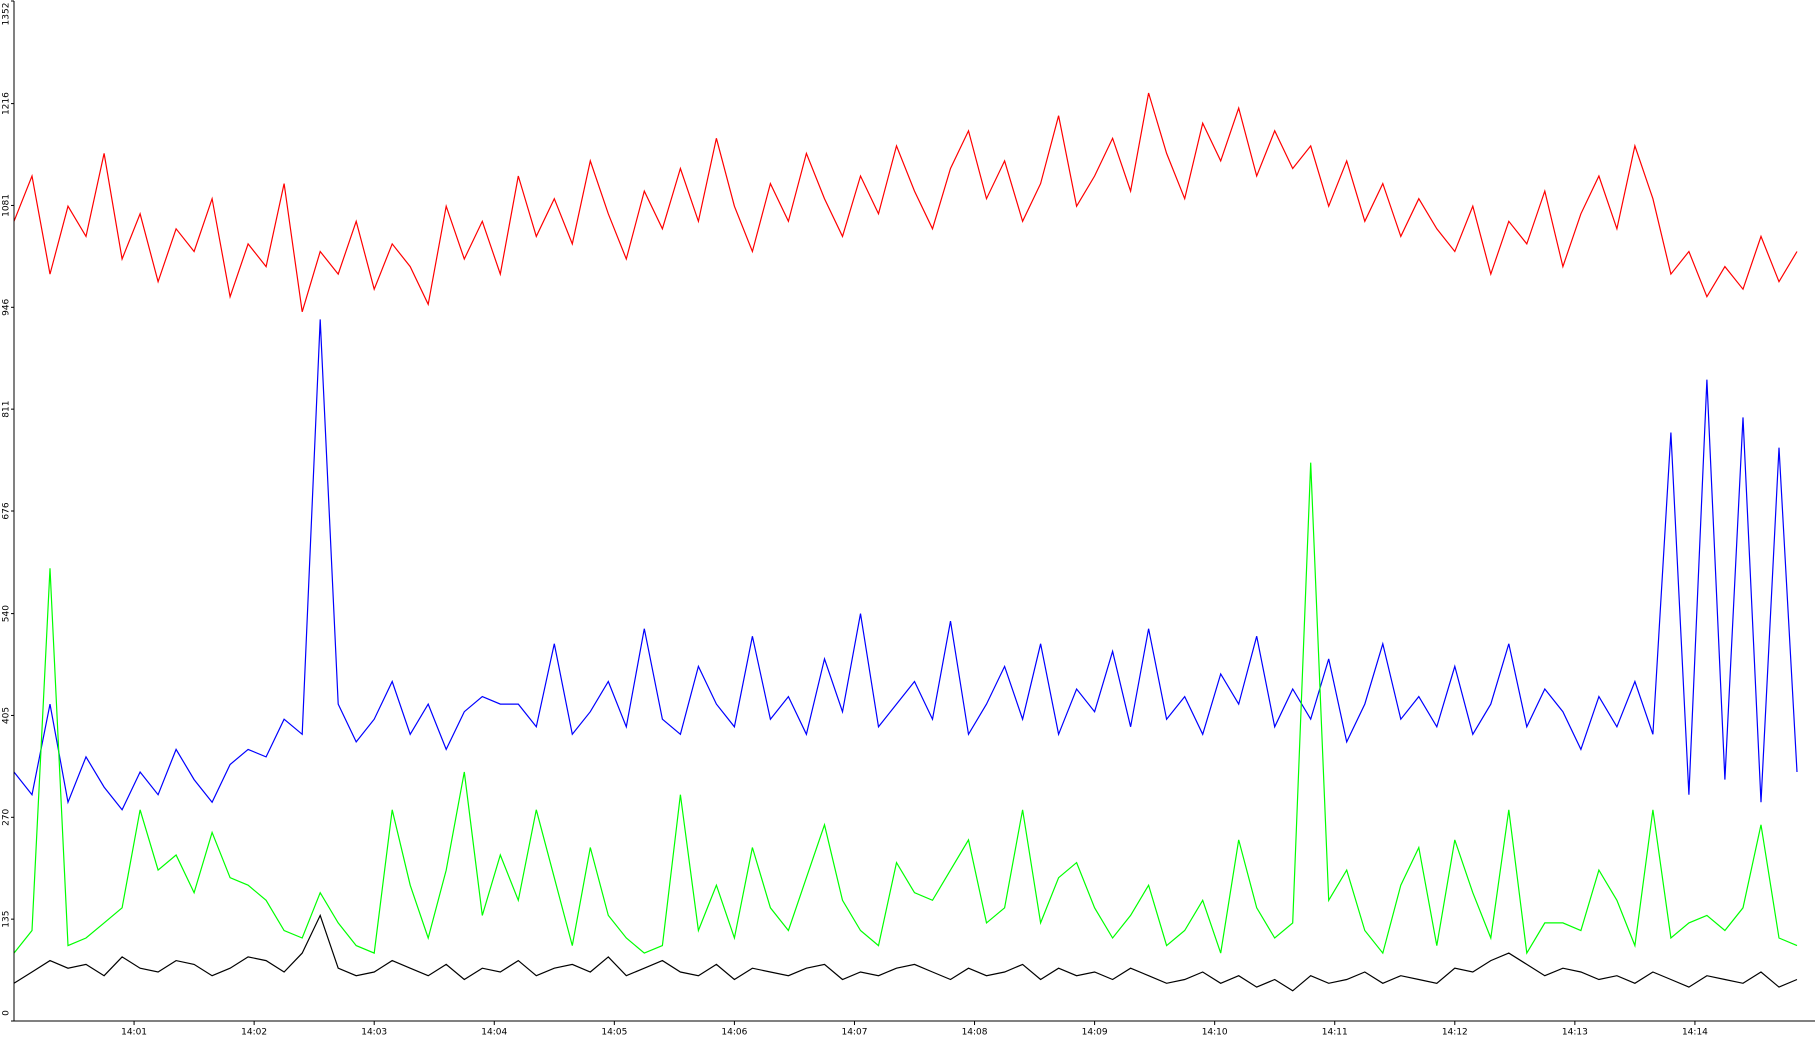  Describe the element at coordinates (854, 1033) in the screenshot. I see `x-tick-label: 14:07` at that location.